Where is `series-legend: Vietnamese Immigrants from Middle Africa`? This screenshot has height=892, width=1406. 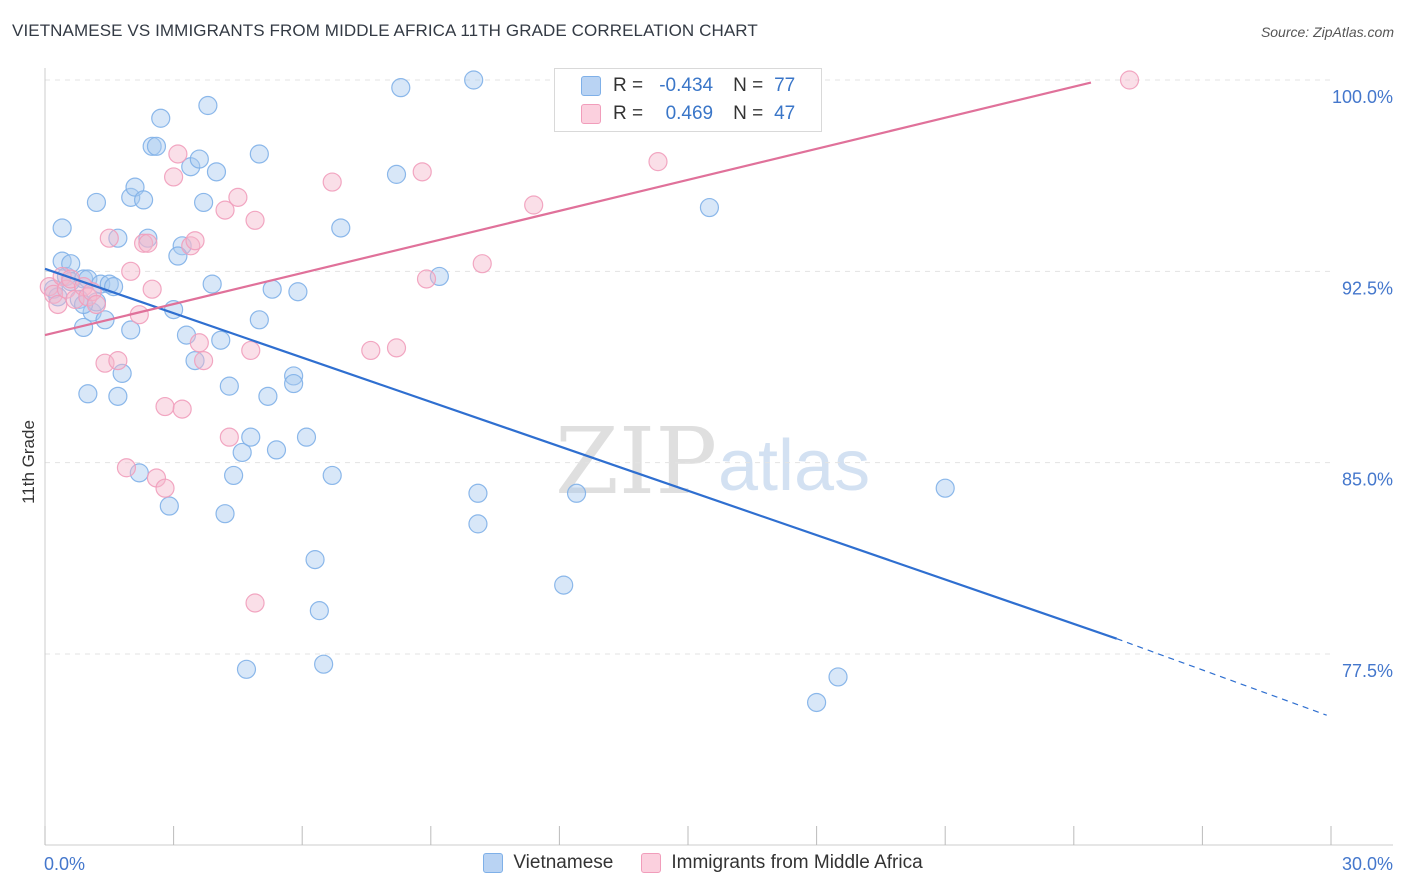 series-legend: Vietnamese Immigrants from Middle Africa is located at coordinates (703, 863).